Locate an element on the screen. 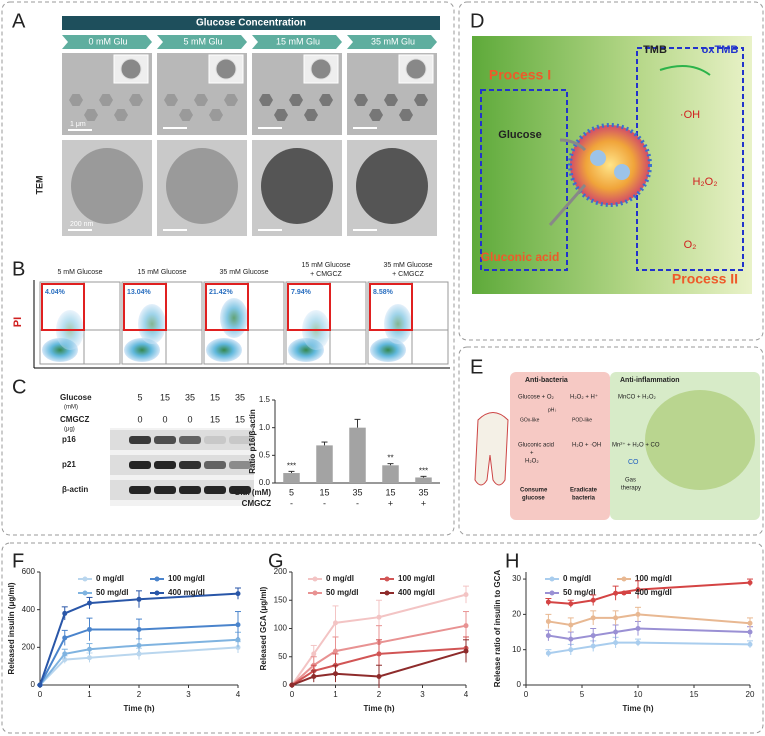 This screenshot has width=765, height=736. y-tick-label: 150 is located at coordinates (281, 599).